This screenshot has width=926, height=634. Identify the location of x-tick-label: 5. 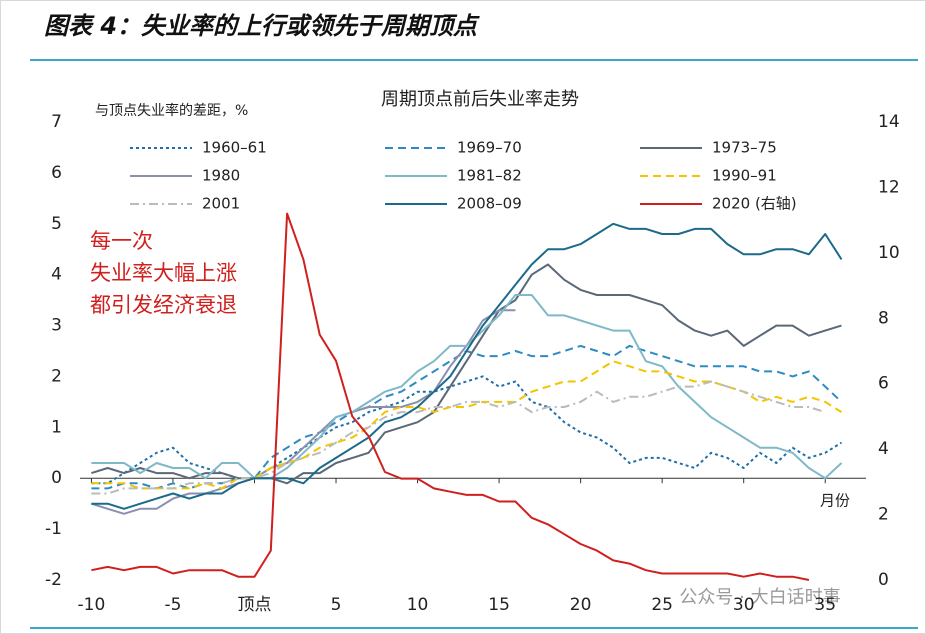
(336, 605).